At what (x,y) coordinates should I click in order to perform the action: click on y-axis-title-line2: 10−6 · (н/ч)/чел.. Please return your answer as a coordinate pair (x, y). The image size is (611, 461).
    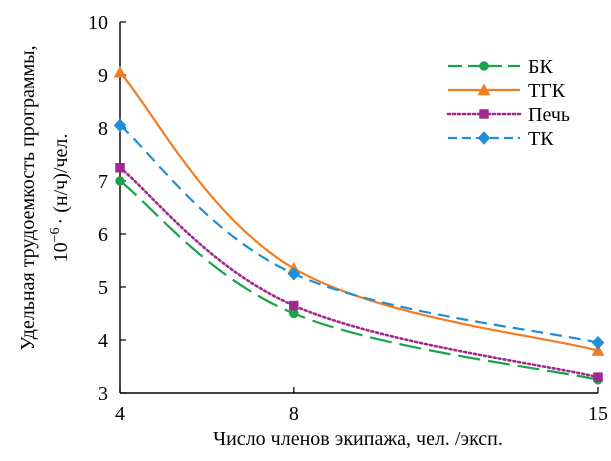
    Looking at the image, I should click on (60, 198).